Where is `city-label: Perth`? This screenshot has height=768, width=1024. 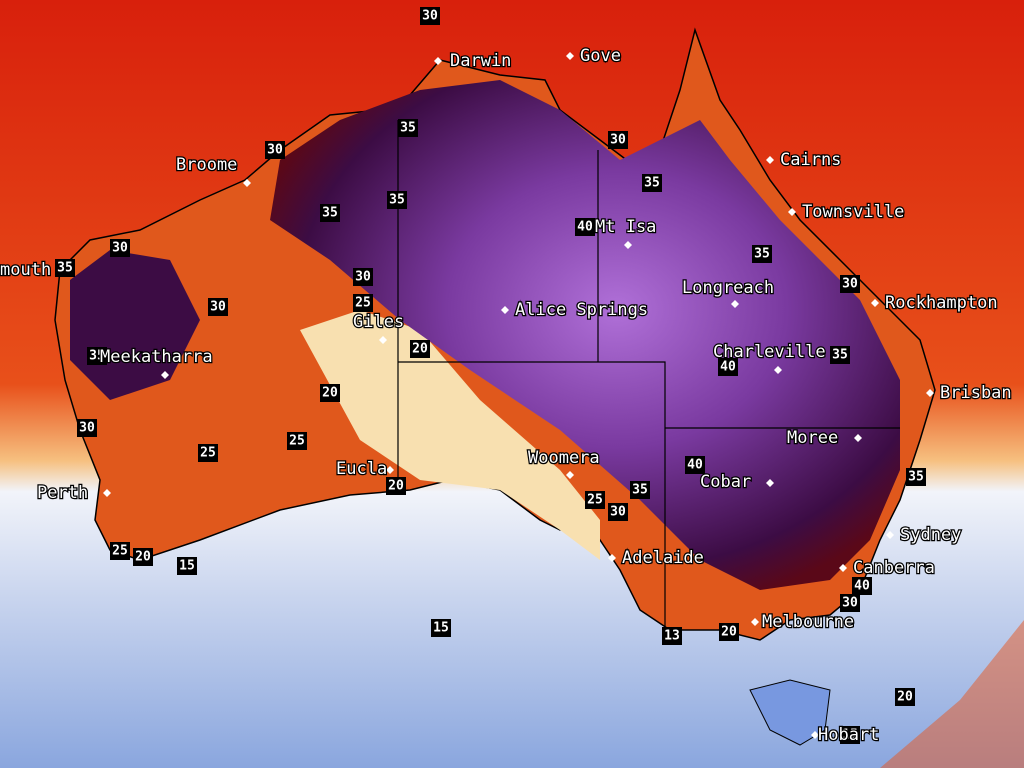 city-label: Perth is located at coordinates (62, 493).